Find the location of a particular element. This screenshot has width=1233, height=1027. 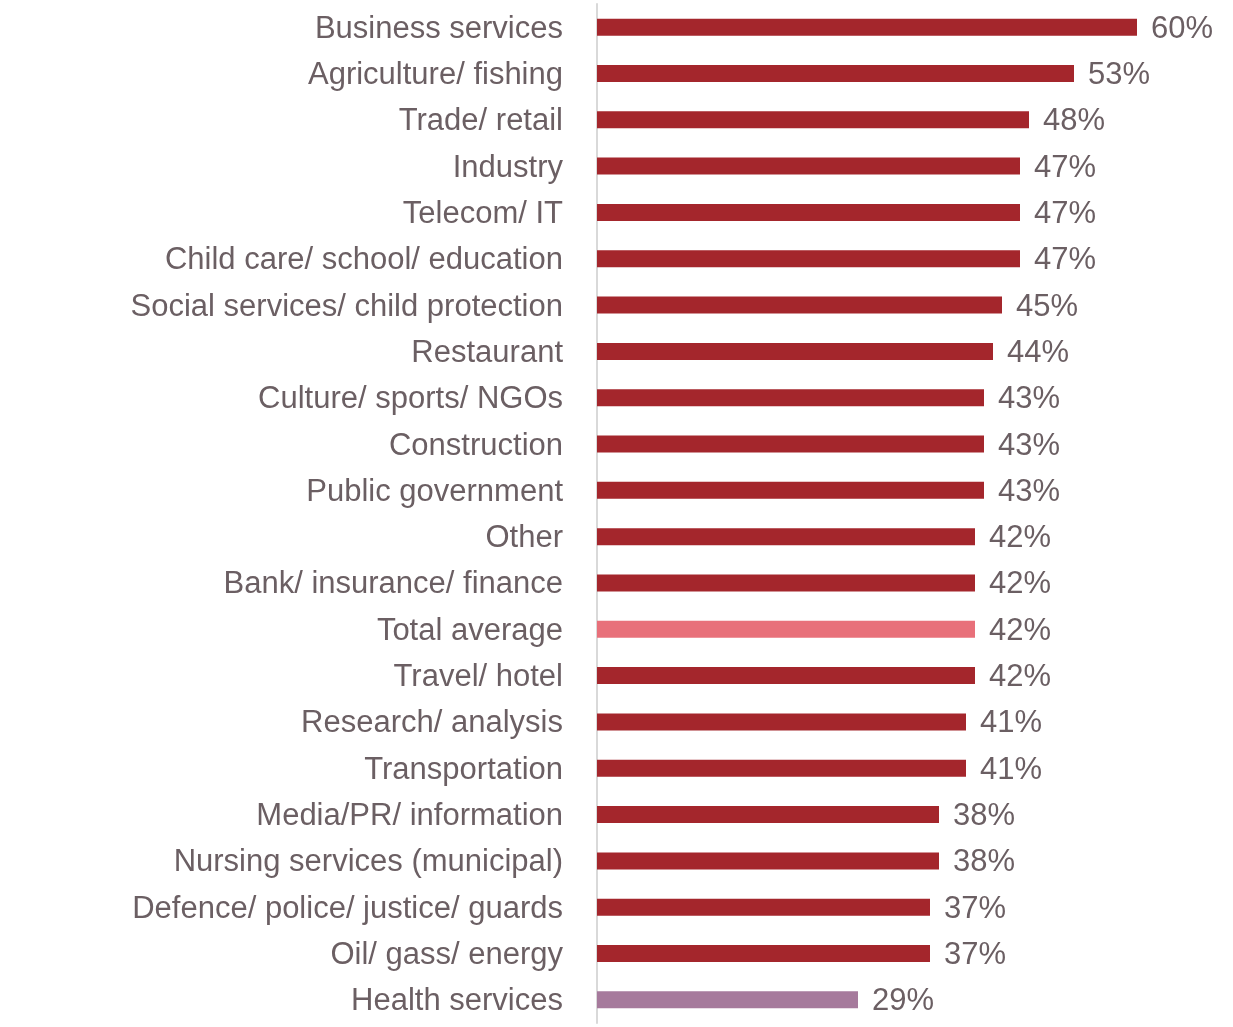

data-label: 60% is located at coordinates (1182, 27).